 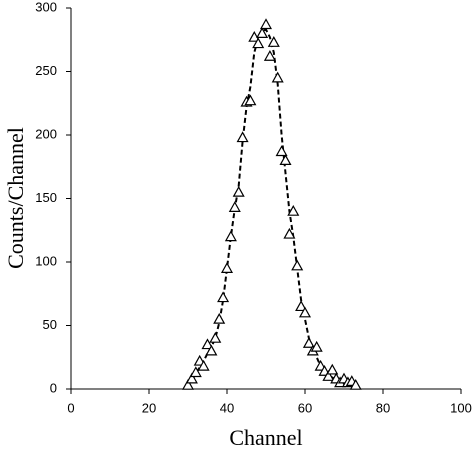 What do you see at coordinates (50, 324) in the screenshot?
I see `y-tick-label: 50` at bounding box center [50, 324].